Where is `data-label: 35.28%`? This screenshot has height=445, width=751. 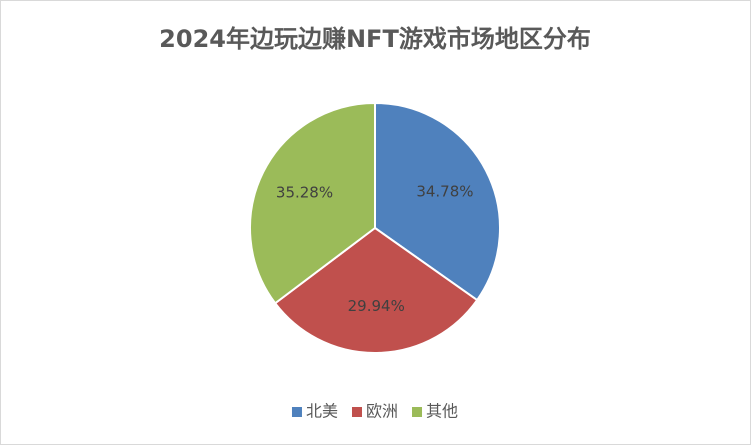
data-label: 35.28% is located at coordinates (304, 192).